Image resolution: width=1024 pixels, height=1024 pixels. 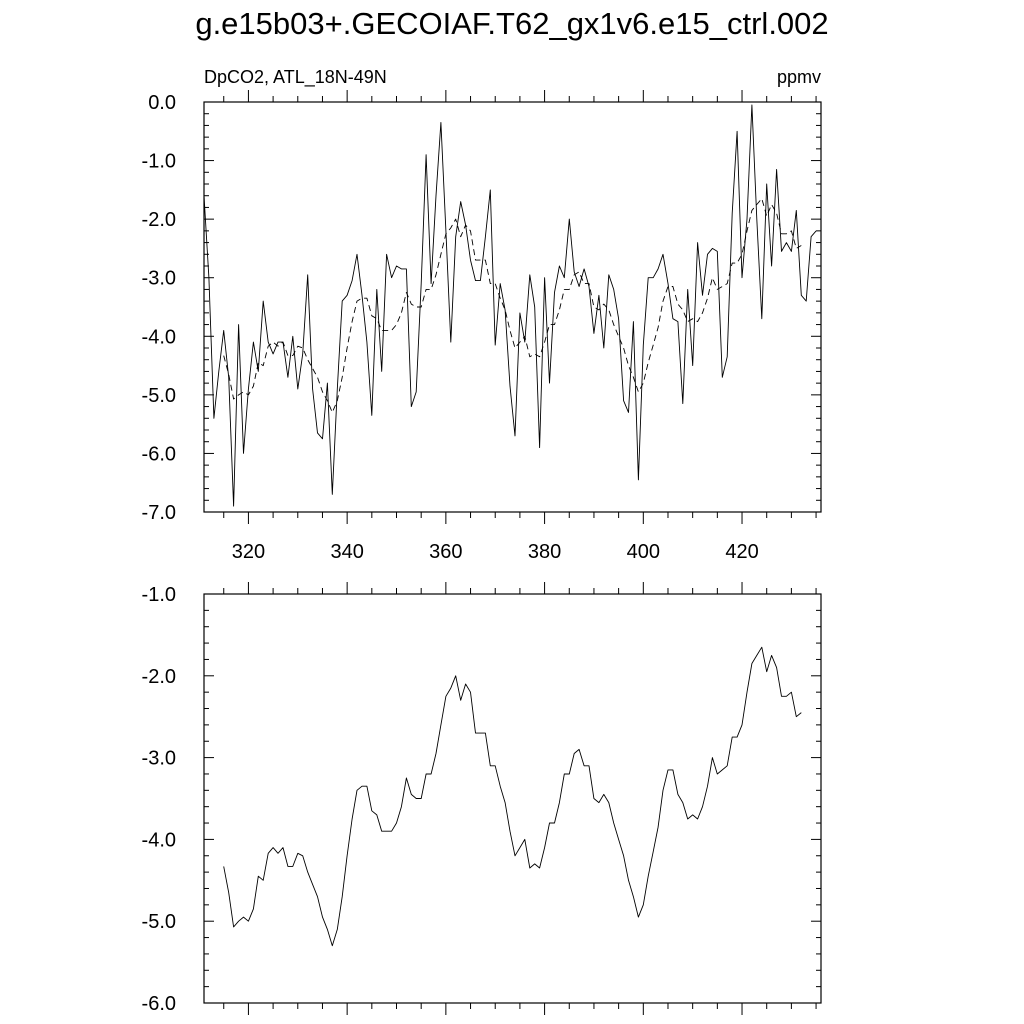 I want to click on x-tick-label: 400, so click(x=643, y=552).